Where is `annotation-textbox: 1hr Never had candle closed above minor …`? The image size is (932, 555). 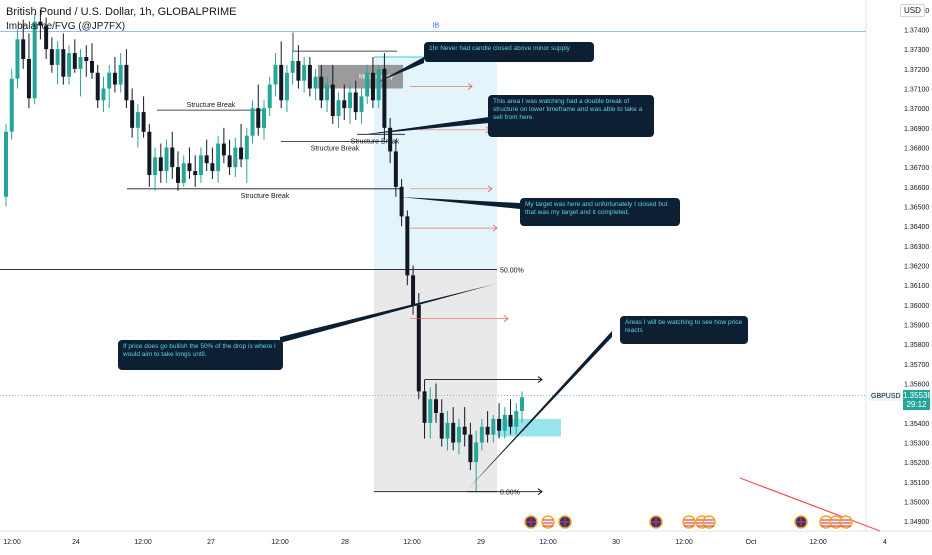
annotation-textbox: 1hr Never had candle closed above minor … is located at coordinates (499, 48).